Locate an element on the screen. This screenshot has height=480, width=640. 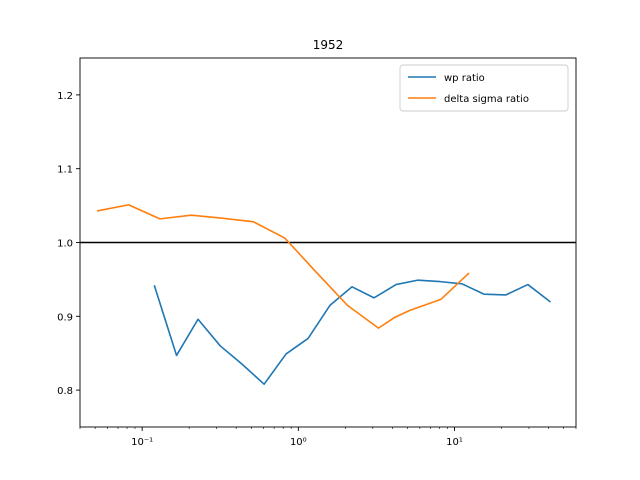
y-tick-label: 1.0 is located at coordinates (65, 244).